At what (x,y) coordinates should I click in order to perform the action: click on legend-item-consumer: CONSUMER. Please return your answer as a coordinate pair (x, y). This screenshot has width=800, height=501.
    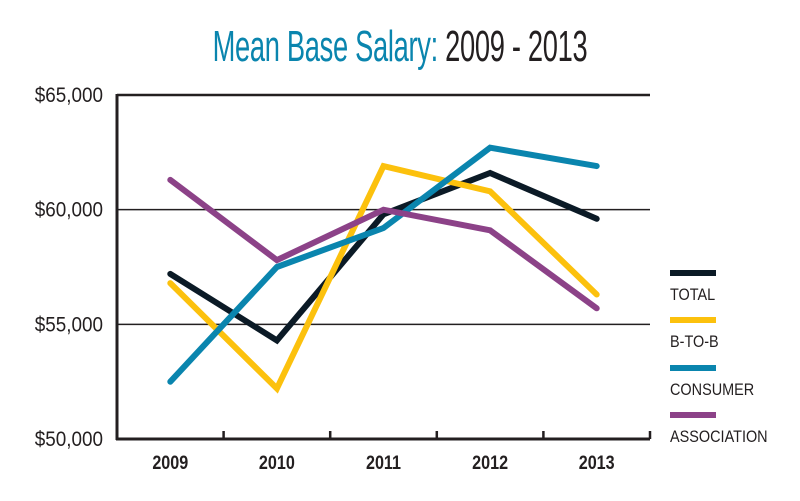
    Looking at the image, I should click on (712, 382).